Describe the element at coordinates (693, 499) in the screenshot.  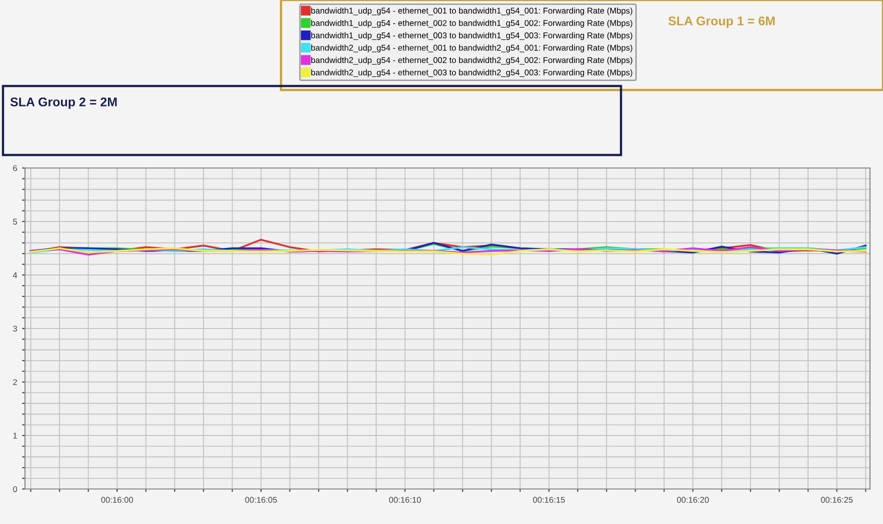
I see `x-tick-label: 00:16:20` at that location.